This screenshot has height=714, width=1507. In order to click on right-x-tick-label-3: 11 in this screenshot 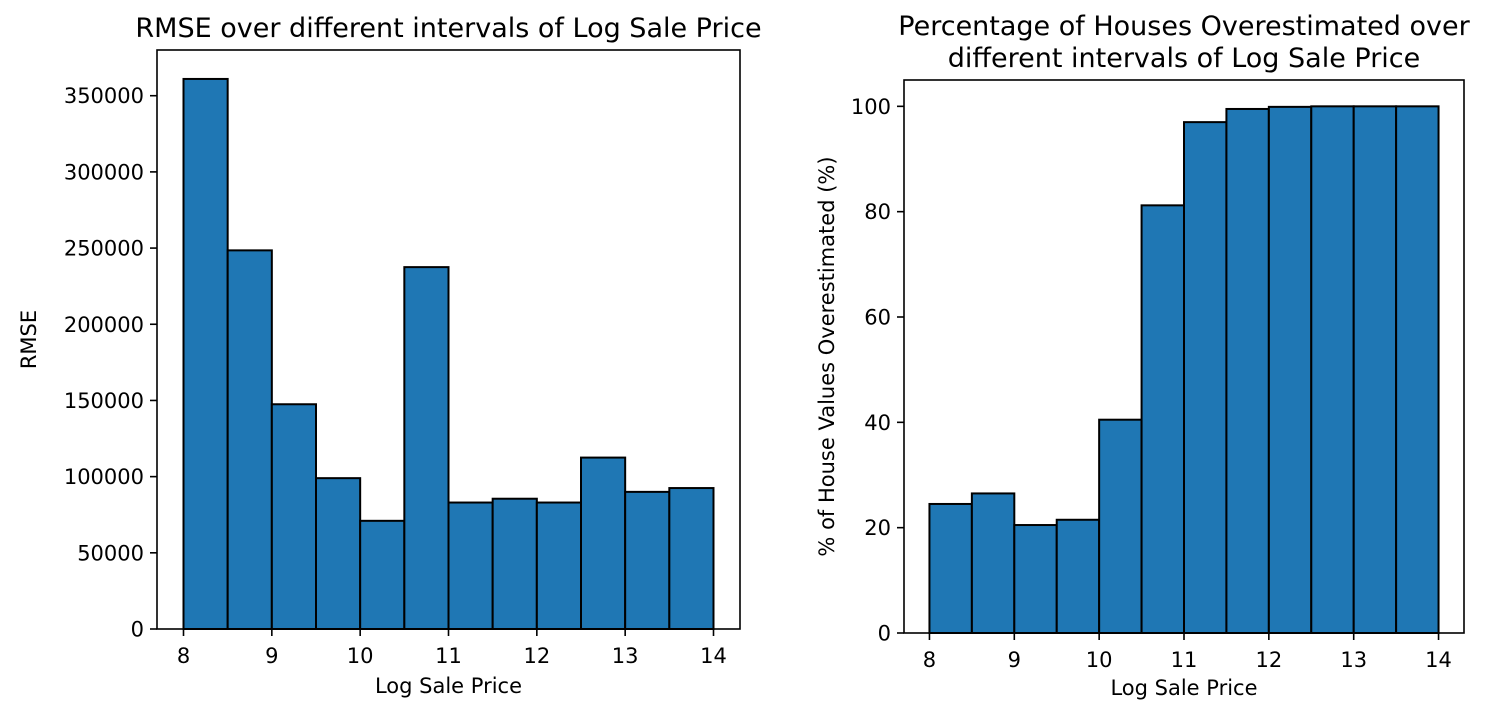, I will do `click(1184, 660)`.